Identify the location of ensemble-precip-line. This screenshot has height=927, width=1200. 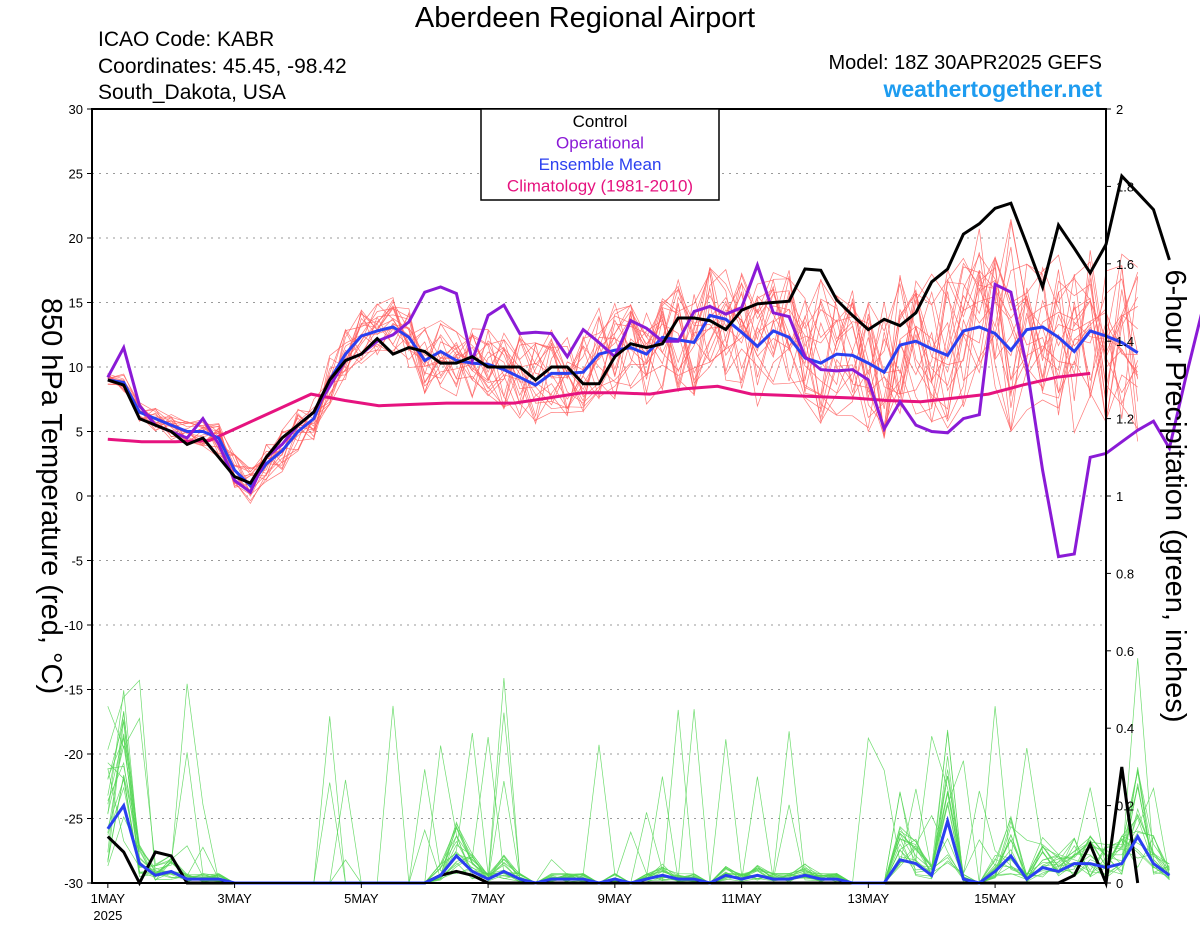
(638, 826).